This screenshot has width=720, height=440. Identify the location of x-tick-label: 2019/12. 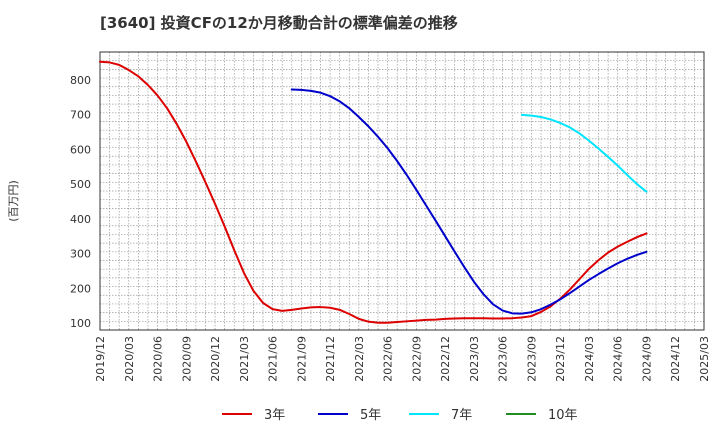
(100, 359).